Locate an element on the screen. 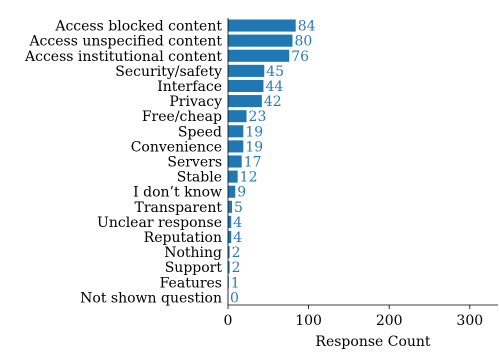 The width and height of the screenshot is (499, 356). category-label: Speed is located at coordinates (200, 132).